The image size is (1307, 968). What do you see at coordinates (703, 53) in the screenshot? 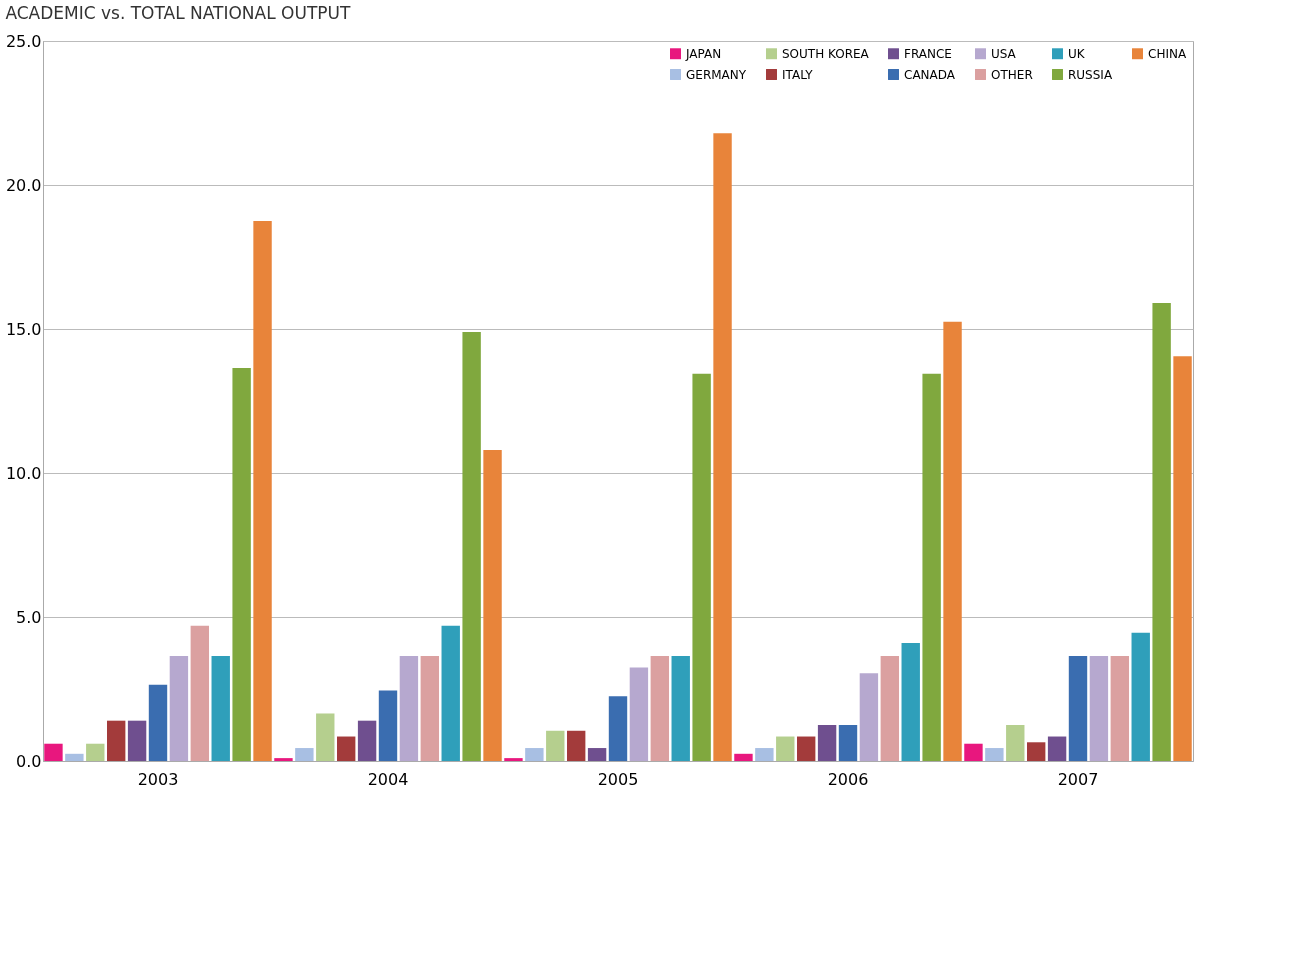
I see `legend-label: JAPAN` at bounding box center [703, 53].